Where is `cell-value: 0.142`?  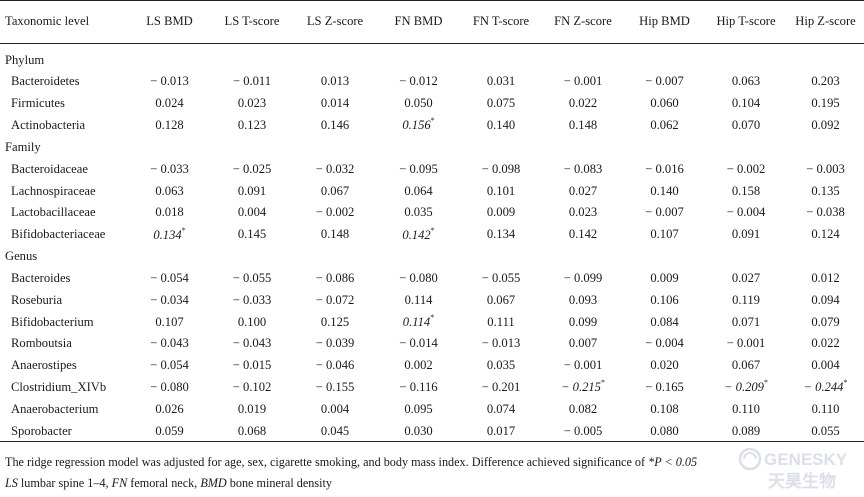
cell-value: 0.142 is located at coordinates (416, 234).